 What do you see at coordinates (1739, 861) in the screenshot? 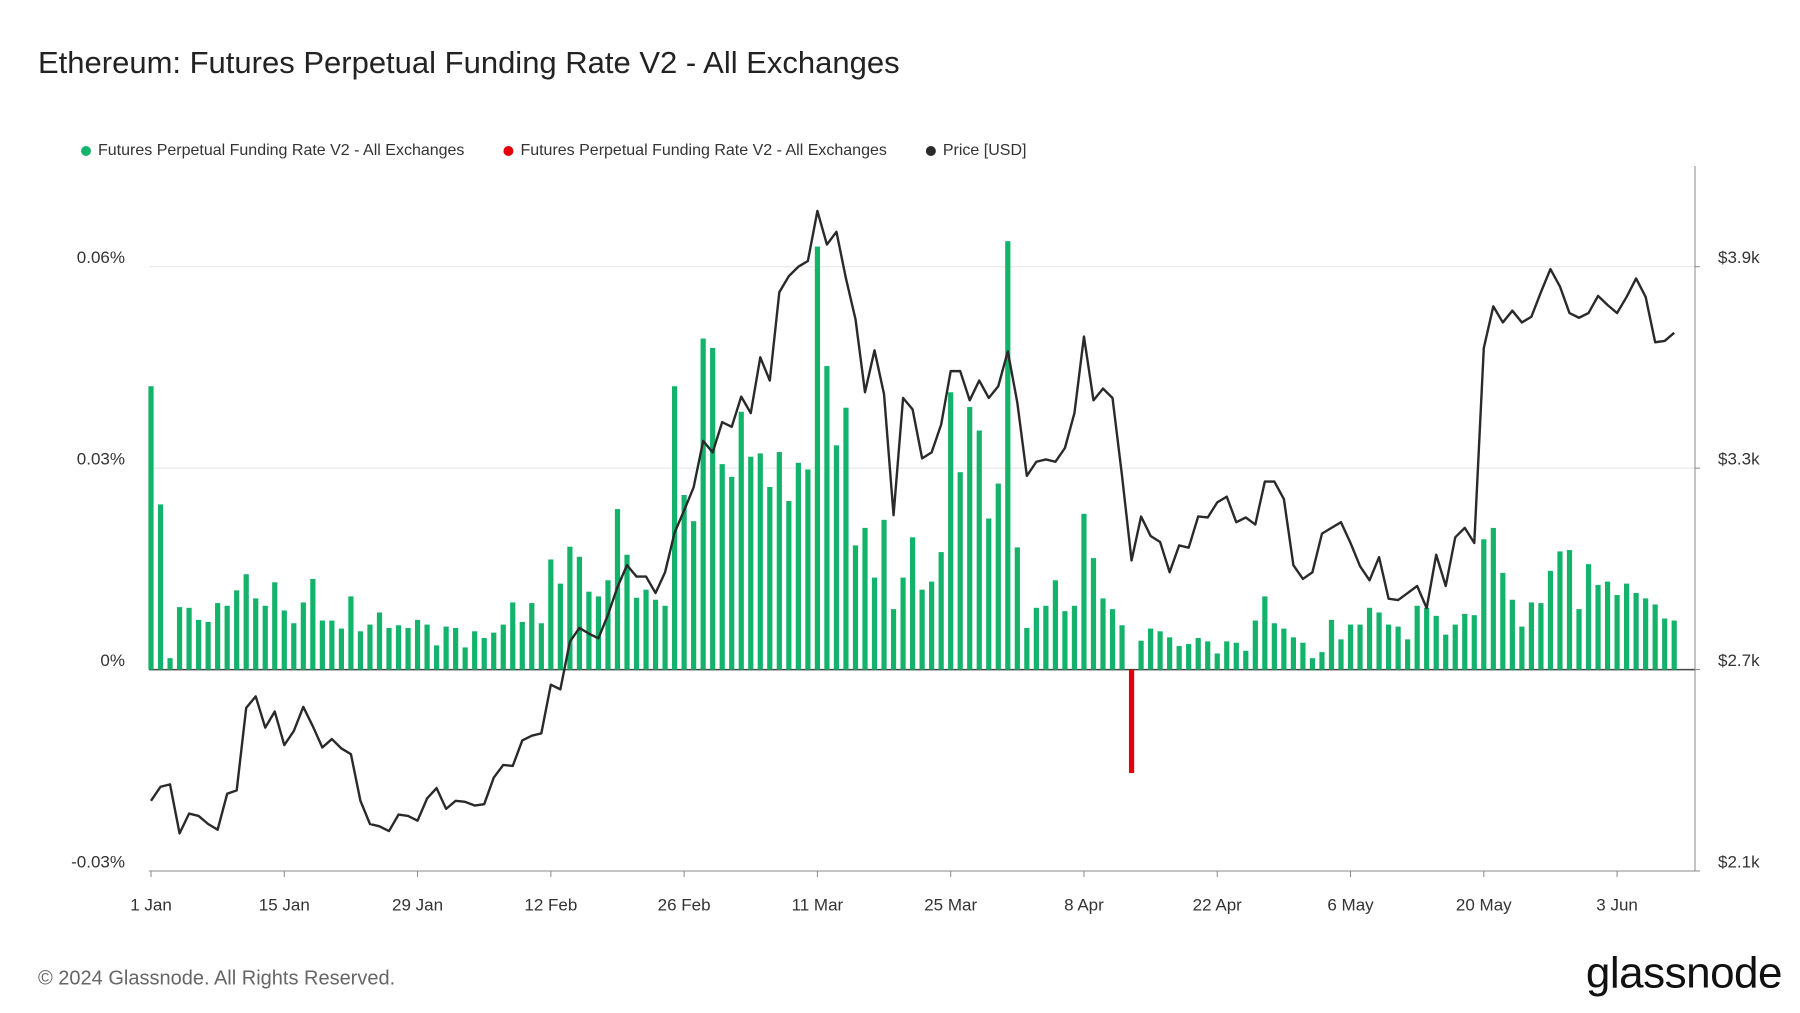
I see `y2-tick-label: $2.1k` at bounding box center [1739, 861].